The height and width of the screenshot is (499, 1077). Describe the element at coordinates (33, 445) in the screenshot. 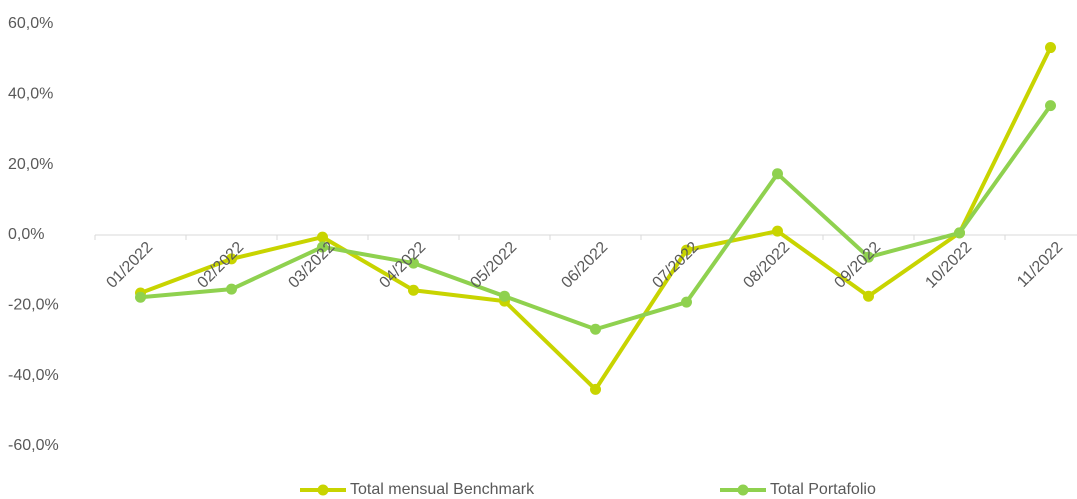

I see `y-tick-label: -60,0%` at that location.